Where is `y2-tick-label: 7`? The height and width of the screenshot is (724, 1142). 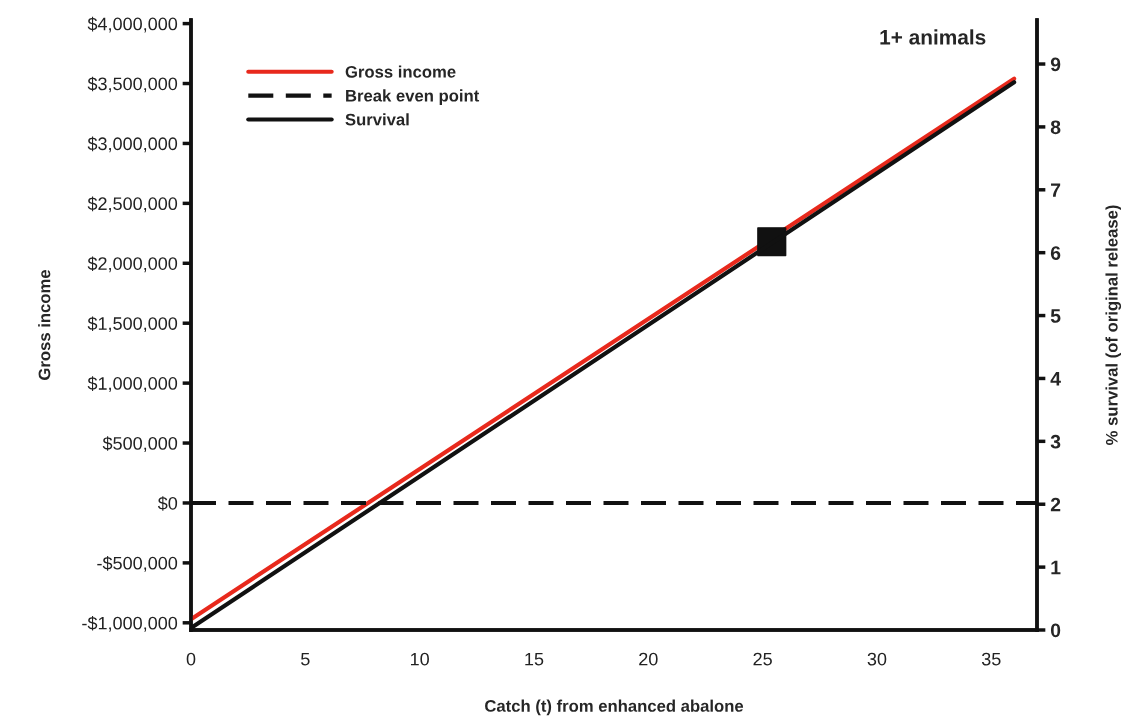
y2-tick-label: 7 is located at coordinates (1056, 190).